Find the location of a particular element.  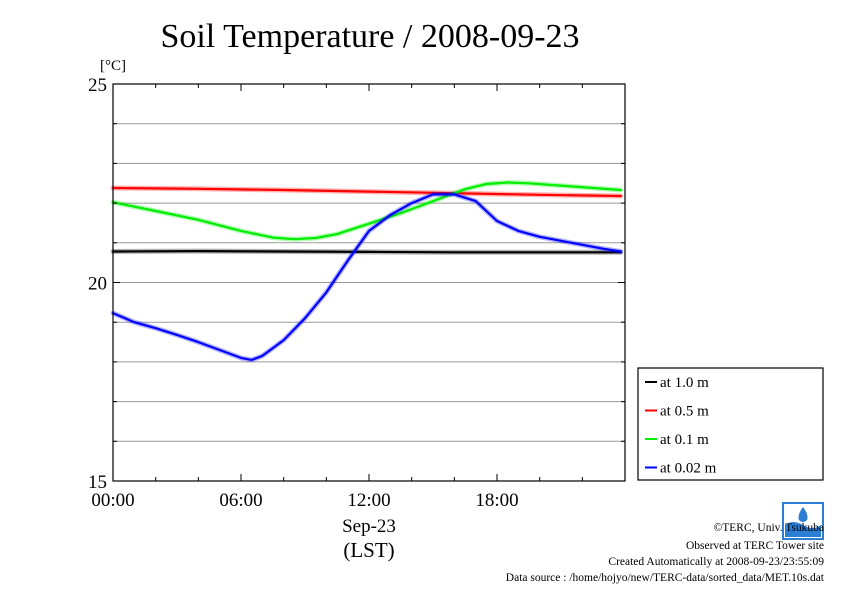

legend: at 1.0 m at 0.5 m at 0.1 m at 0.02 m is located at coordinates (730, 424).